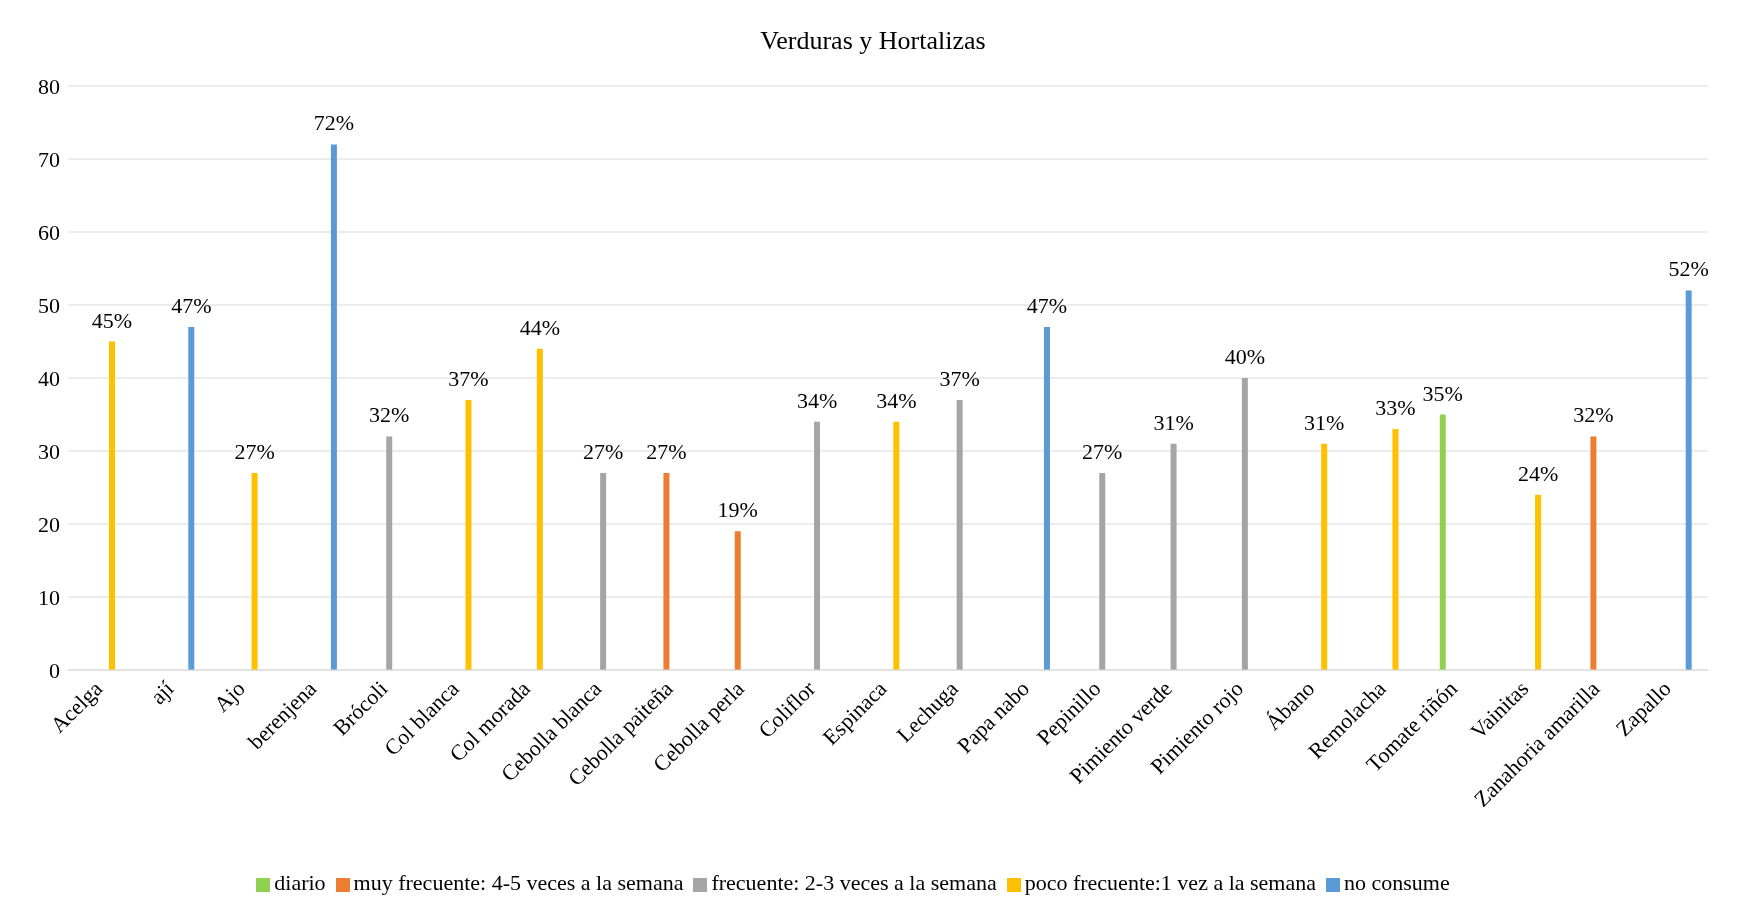 The height and width of the screenshot is (923, 1748). I want to click on chart-title: Verduras y Hortalizas, so click(873, 41).